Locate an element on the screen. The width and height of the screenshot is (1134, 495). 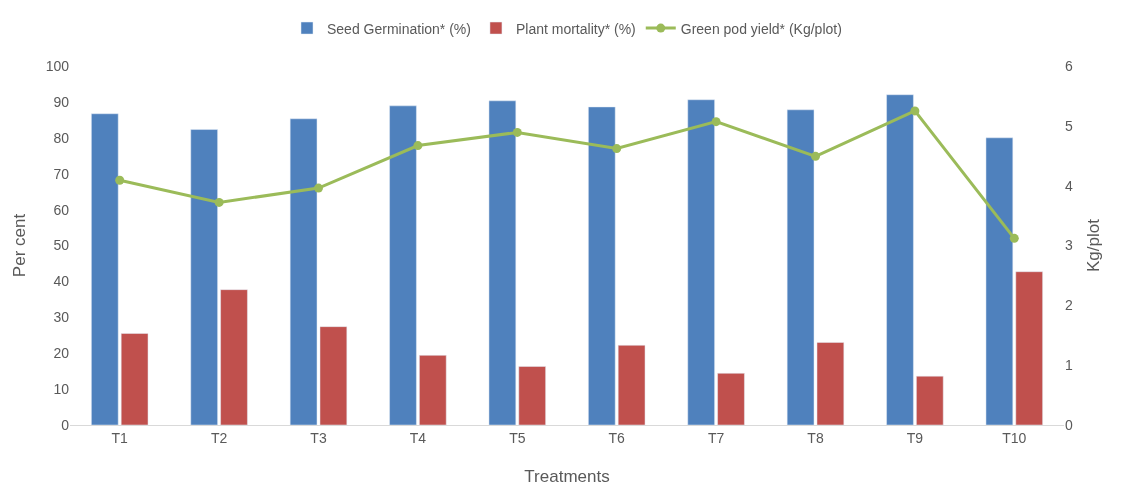
x-tick-label: T7 is located at coordinates (716, 437).